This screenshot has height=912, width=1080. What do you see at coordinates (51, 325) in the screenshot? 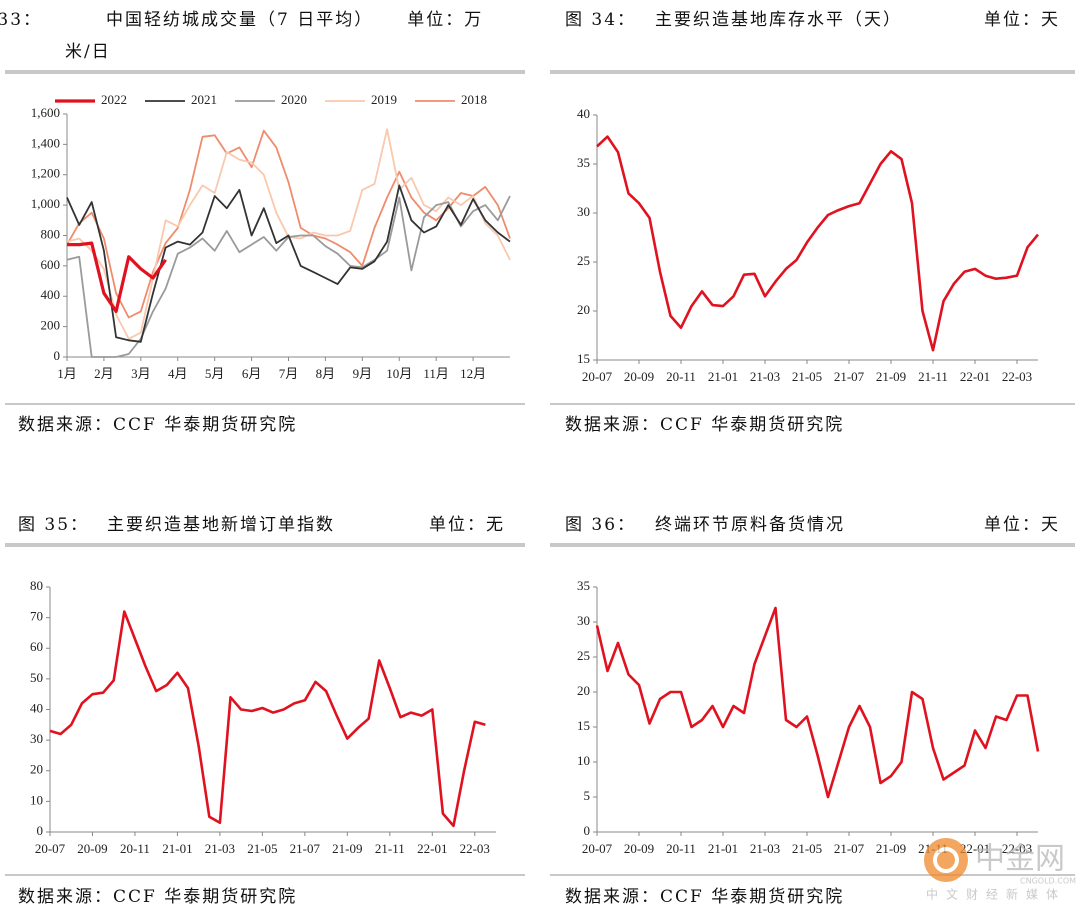
I see `y-tick-label: 200` at bounding box center [51, 325].